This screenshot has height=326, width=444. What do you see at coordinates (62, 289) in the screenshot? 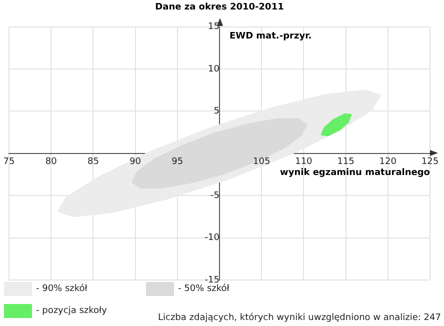
I see `legend-label: - 90% szkół` at bounding box center [62, 289].